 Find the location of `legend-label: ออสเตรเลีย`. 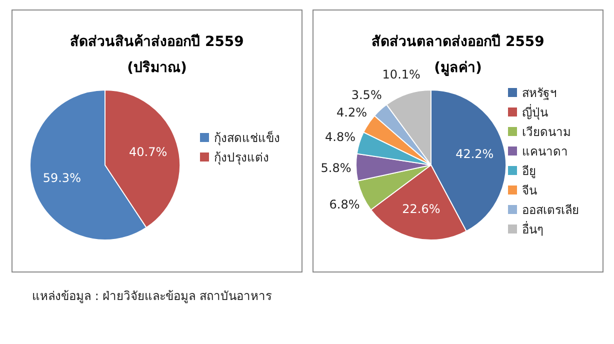

legend-label: ออสเตรเลีย is located at coordinates (550, 210).